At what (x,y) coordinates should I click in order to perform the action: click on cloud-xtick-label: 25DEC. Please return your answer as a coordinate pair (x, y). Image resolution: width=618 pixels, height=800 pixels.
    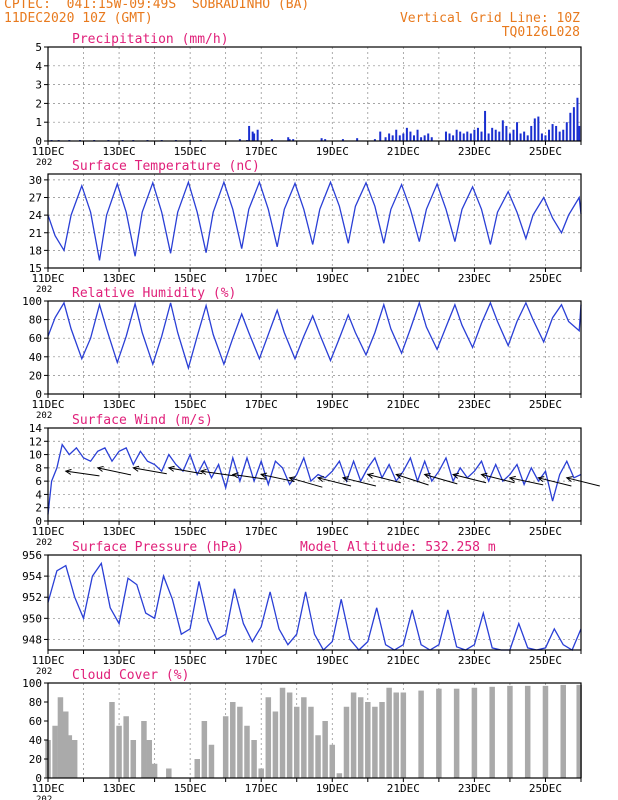
    Looking at the image, I should click on (545, 788).